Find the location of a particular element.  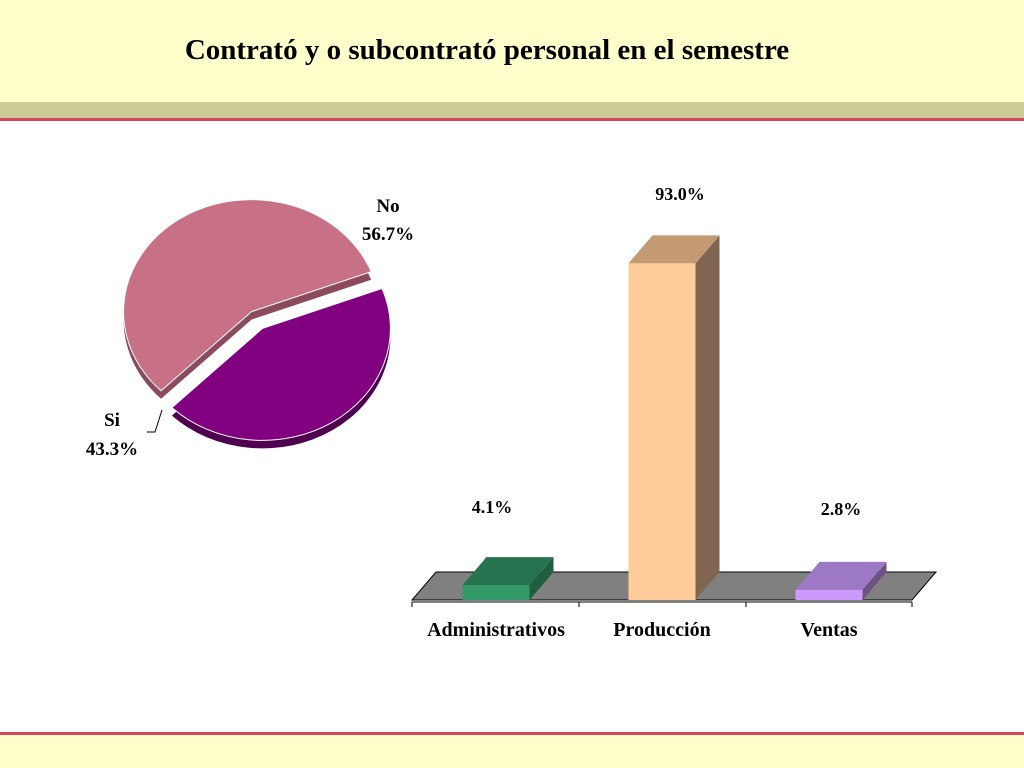

pie-value-label-no: 56.7% is located at coordinates (388, 234).